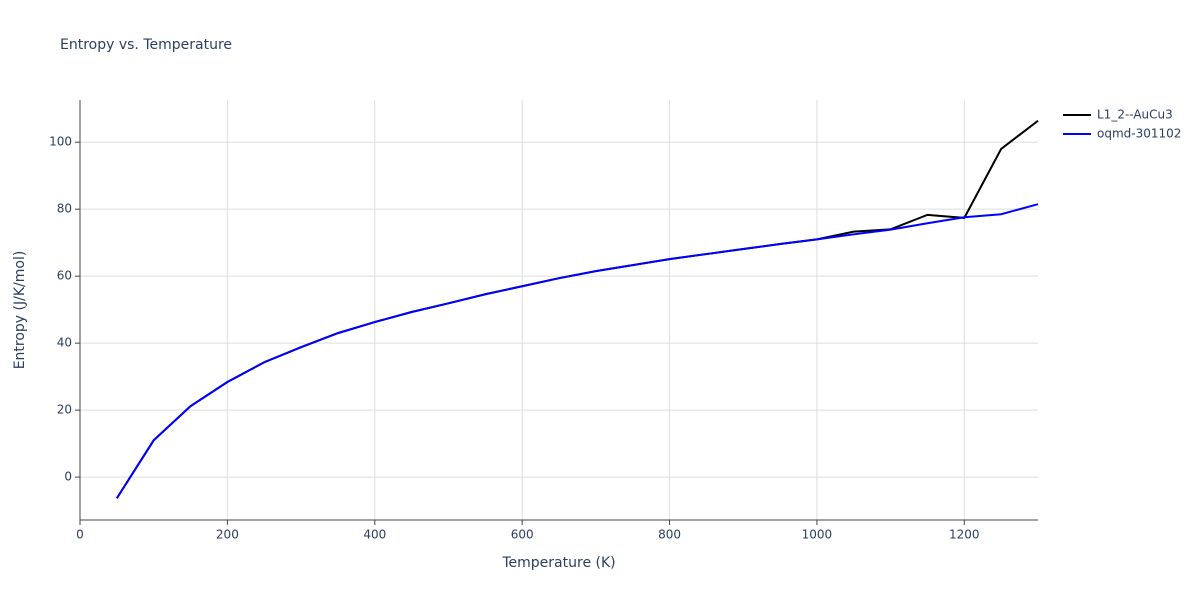  What do you see at coordinates (146, 45) in the screenshot?
I see `chart-title: Entropy vs. Temperature` at bounding box center [146, 45].